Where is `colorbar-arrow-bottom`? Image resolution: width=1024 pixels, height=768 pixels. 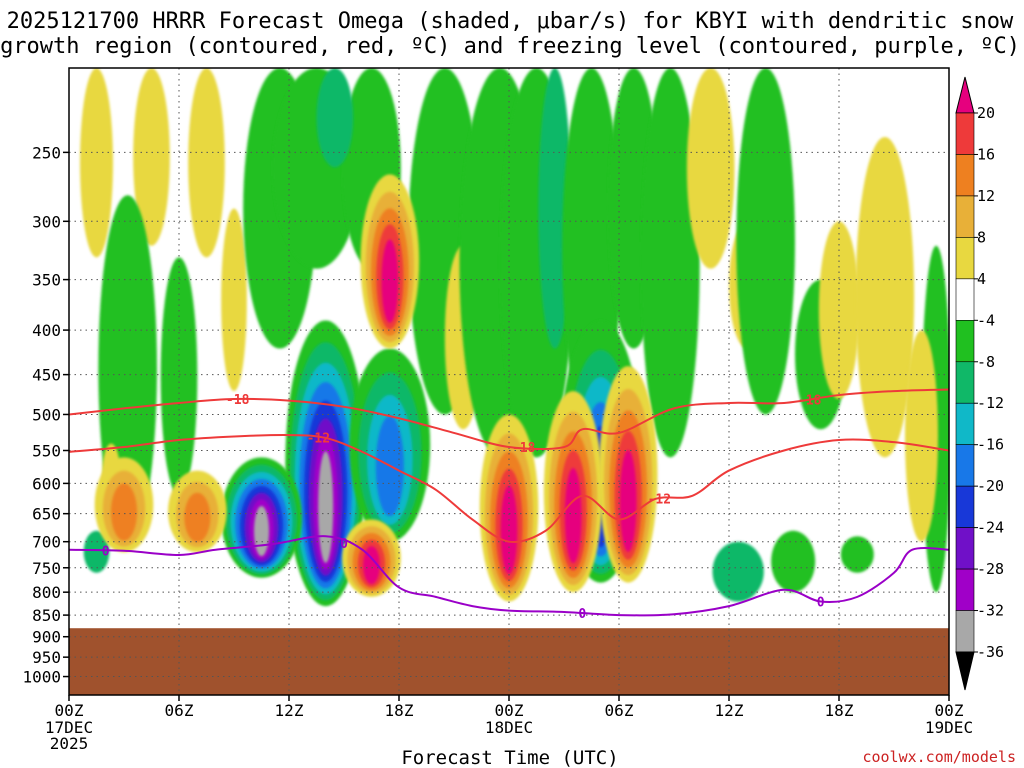 colorbar-arrow-bottom is located at coordinates (965, 671).